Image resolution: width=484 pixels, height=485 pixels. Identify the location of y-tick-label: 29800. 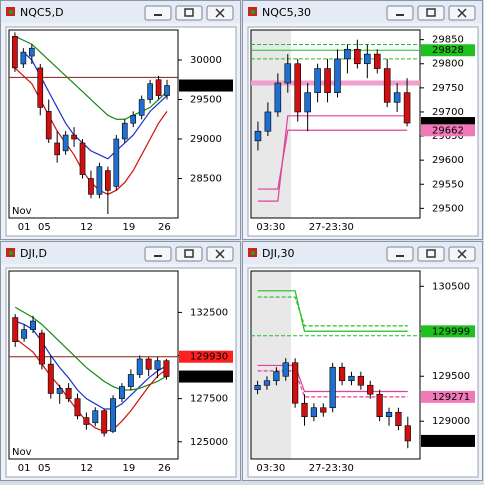
(448, 64).